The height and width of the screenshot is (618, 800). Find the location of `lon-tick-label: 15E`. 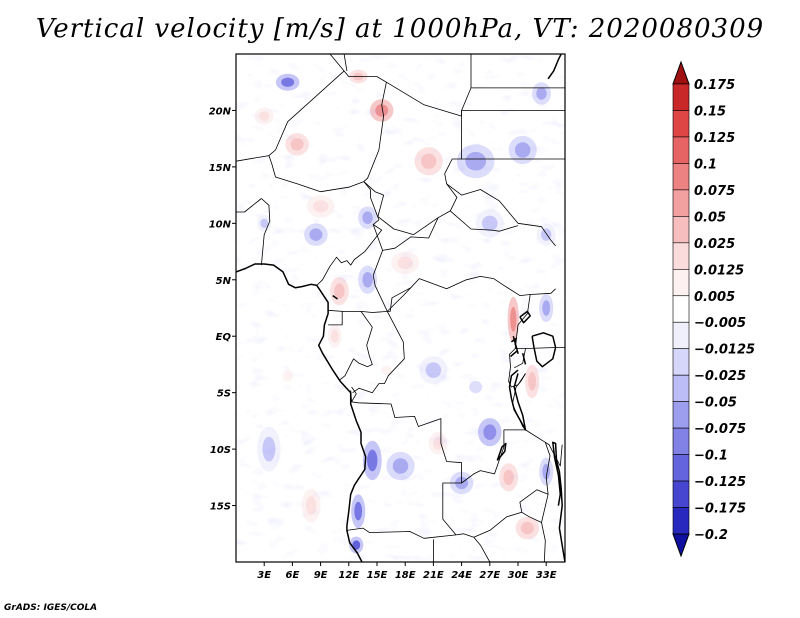

lon-tick-label: 15E is located at coordinates (377, 575).